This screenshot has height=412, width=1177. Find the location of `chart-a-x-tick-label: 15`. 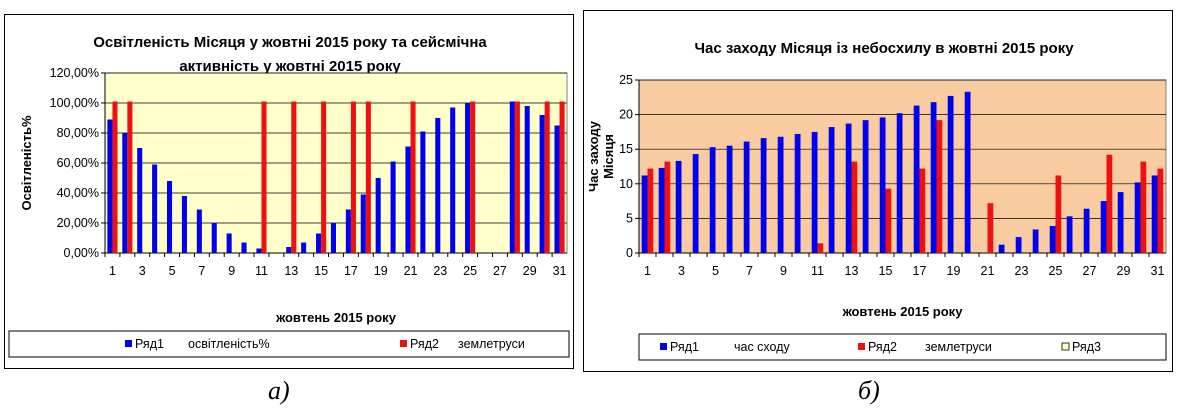

chart-a-x-tick-label: 15 is located at coordinates (321, 271).